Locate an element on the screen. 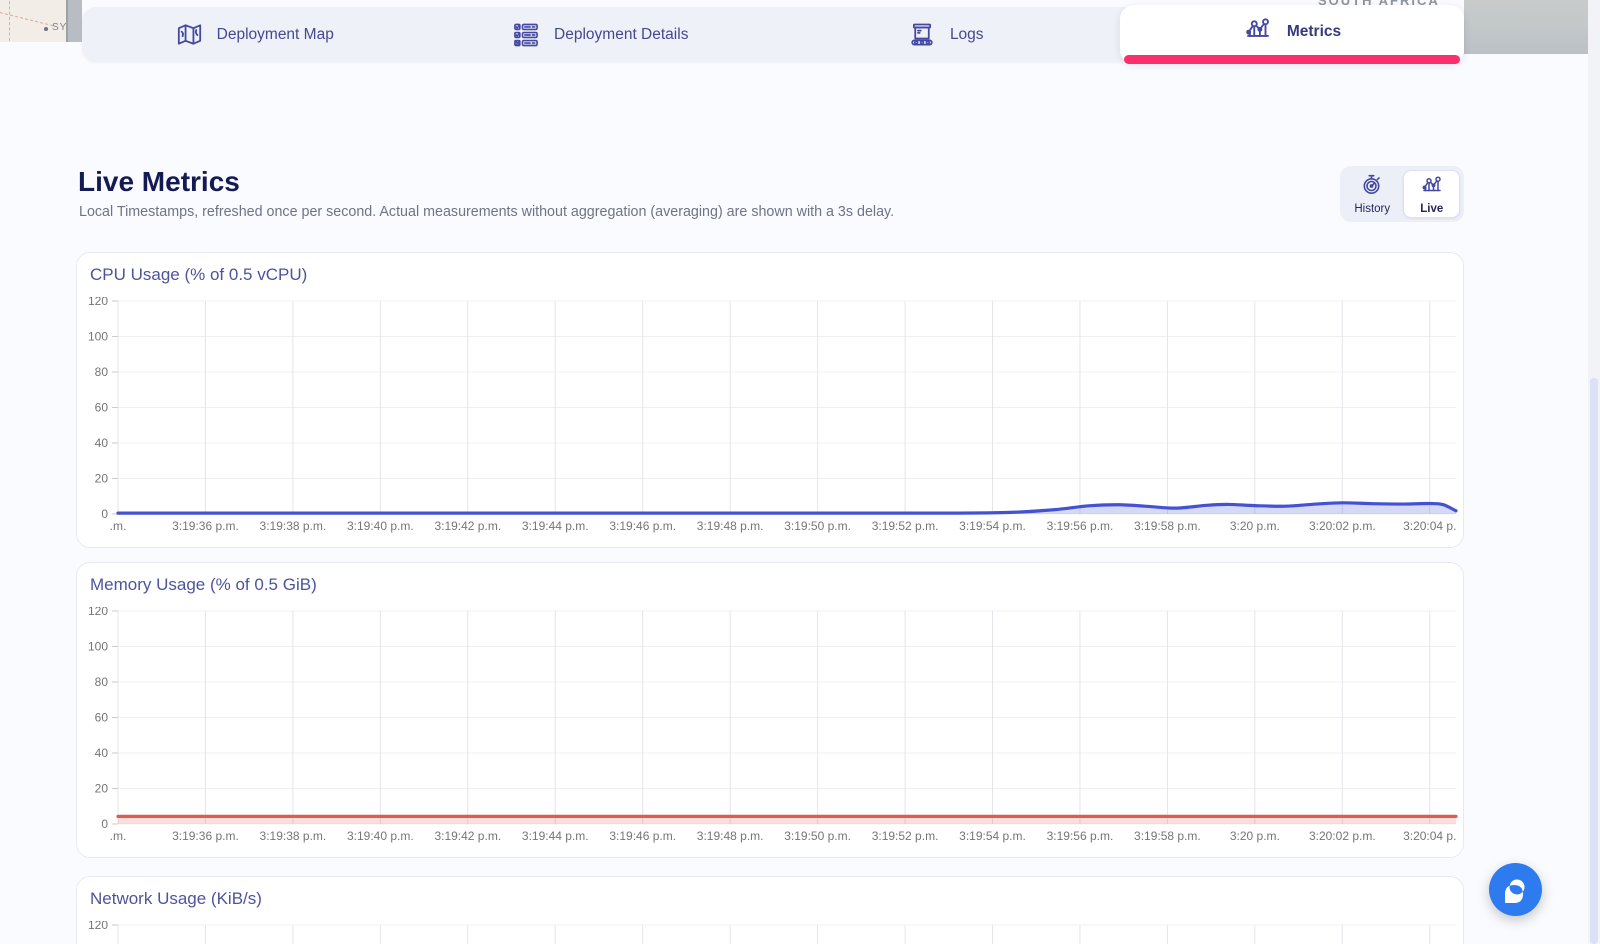 This screenshot has width=1600, height=944. chart-title: Network Usage (KiB/s) is located at coordinates (176, 898).